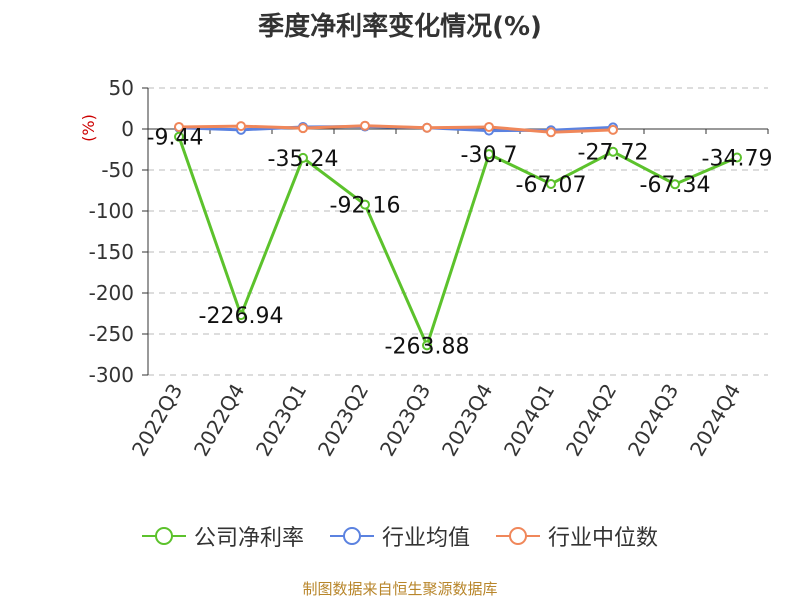 The height and width of the screenshot is (600, 800). Describe the element at coordinates (400, 27) in the screenshot. I see `chart-title: 季度净利率变化情况(%)` at that location.